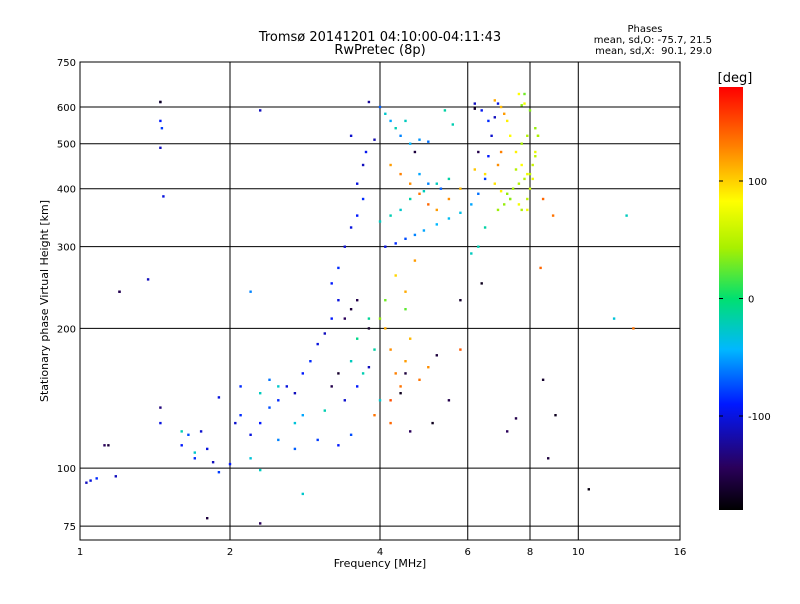  What do you see at coordinates (653, 40) in the screenshot?
I see `phase-stats-o: mean, sd,O: -75.7, 21.5` at bounding box center [653, 40].